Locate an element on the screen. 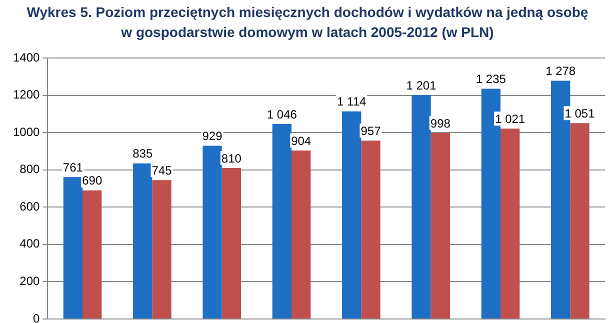 This screenshot has height=323, width=613. data-label: 929 is located at coordinates (212, 136).